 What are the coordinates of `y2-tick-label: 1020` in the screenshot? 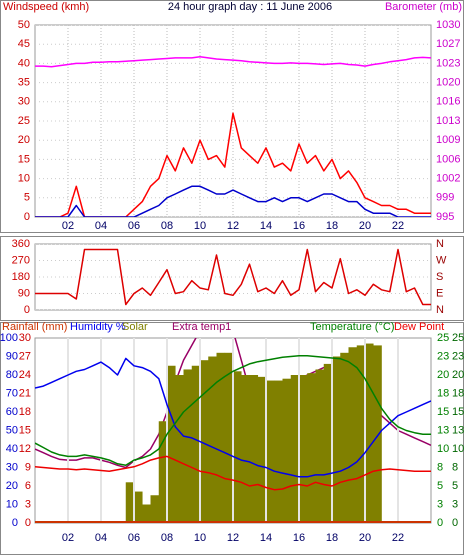 It's located at (448, 83).